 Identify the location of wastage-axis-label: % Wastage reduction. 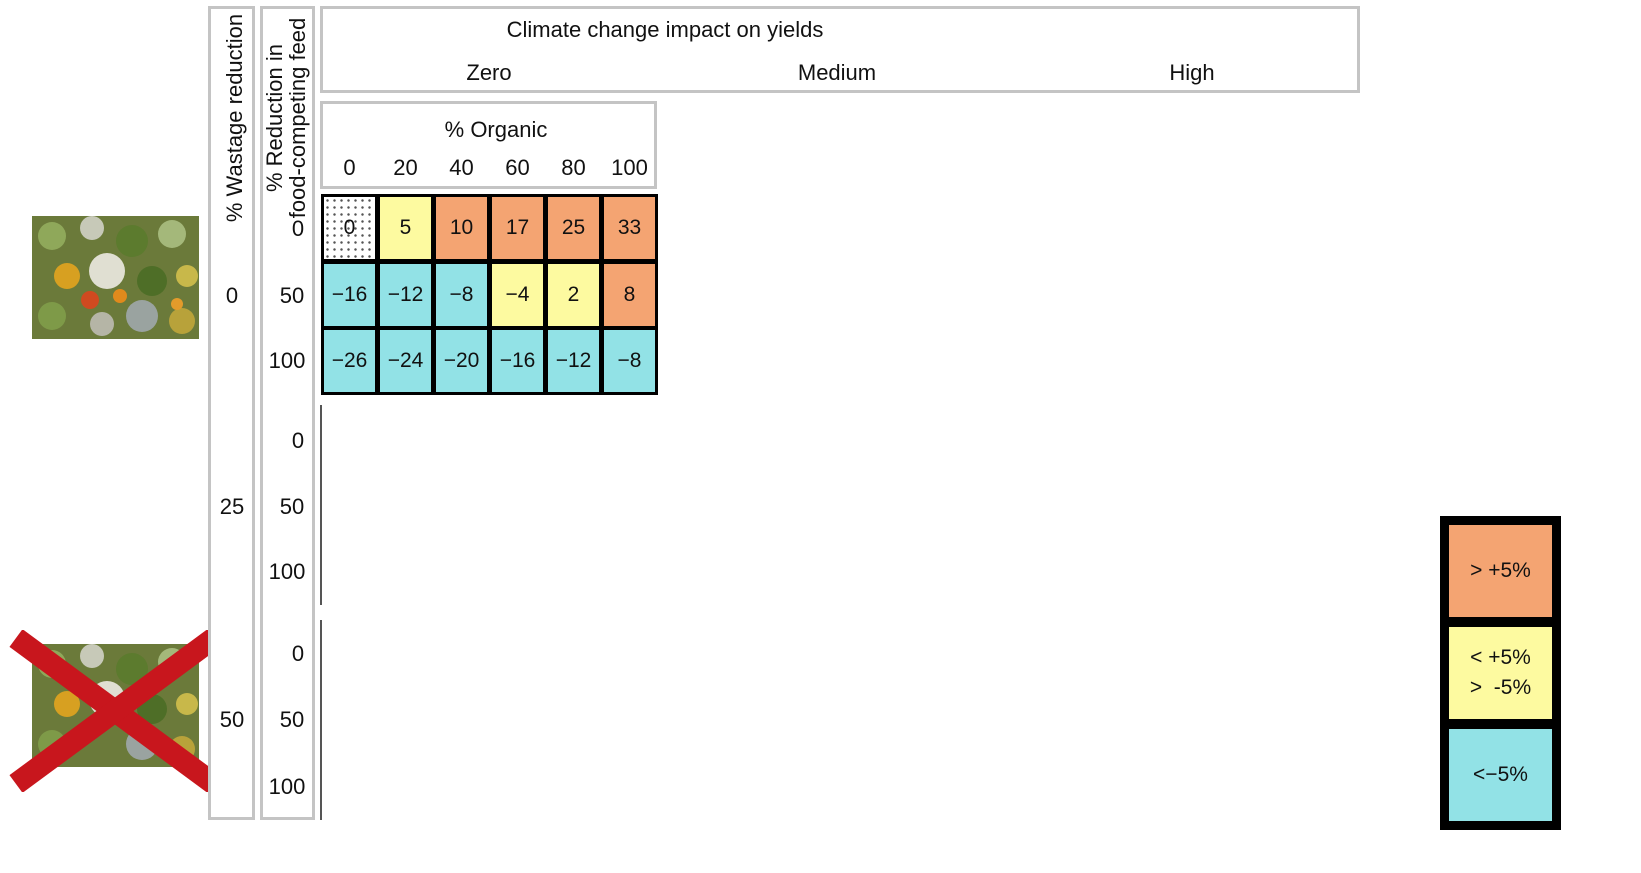
(234, 118).